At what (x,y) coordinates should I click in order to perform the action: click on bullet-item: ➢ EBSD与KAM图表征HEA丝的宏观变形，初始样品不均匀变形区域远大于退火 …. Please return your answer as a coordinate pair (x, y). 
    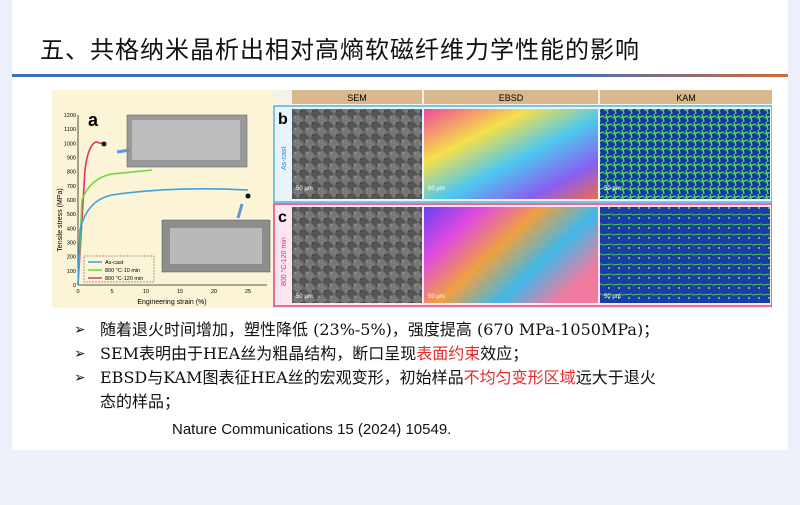
    Looking at the image, I should click on (424, 390).